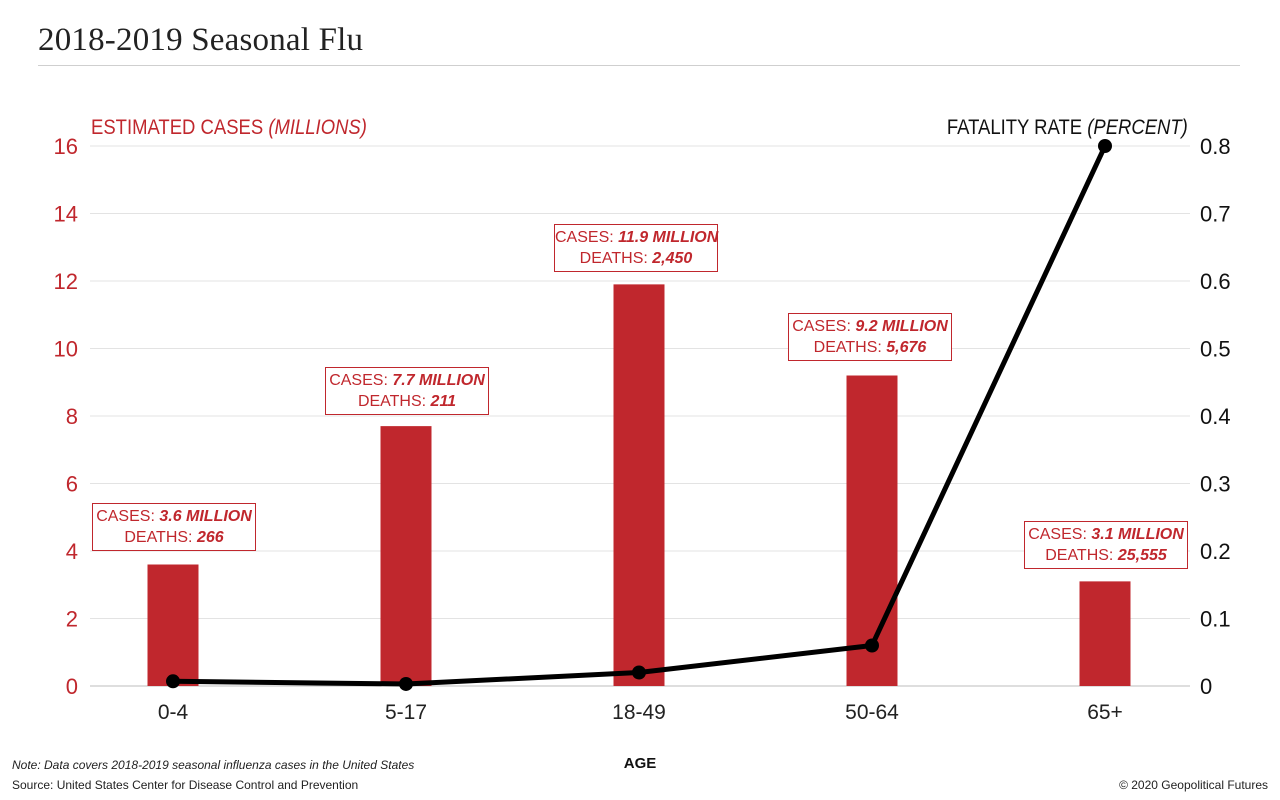 This screenshot has height=800, width=1280. What do you see at coordinates (1015, 127) in the screenshot?
I see `right-axis-label: FATALITY RATE` at bounding box center [1015, 127].